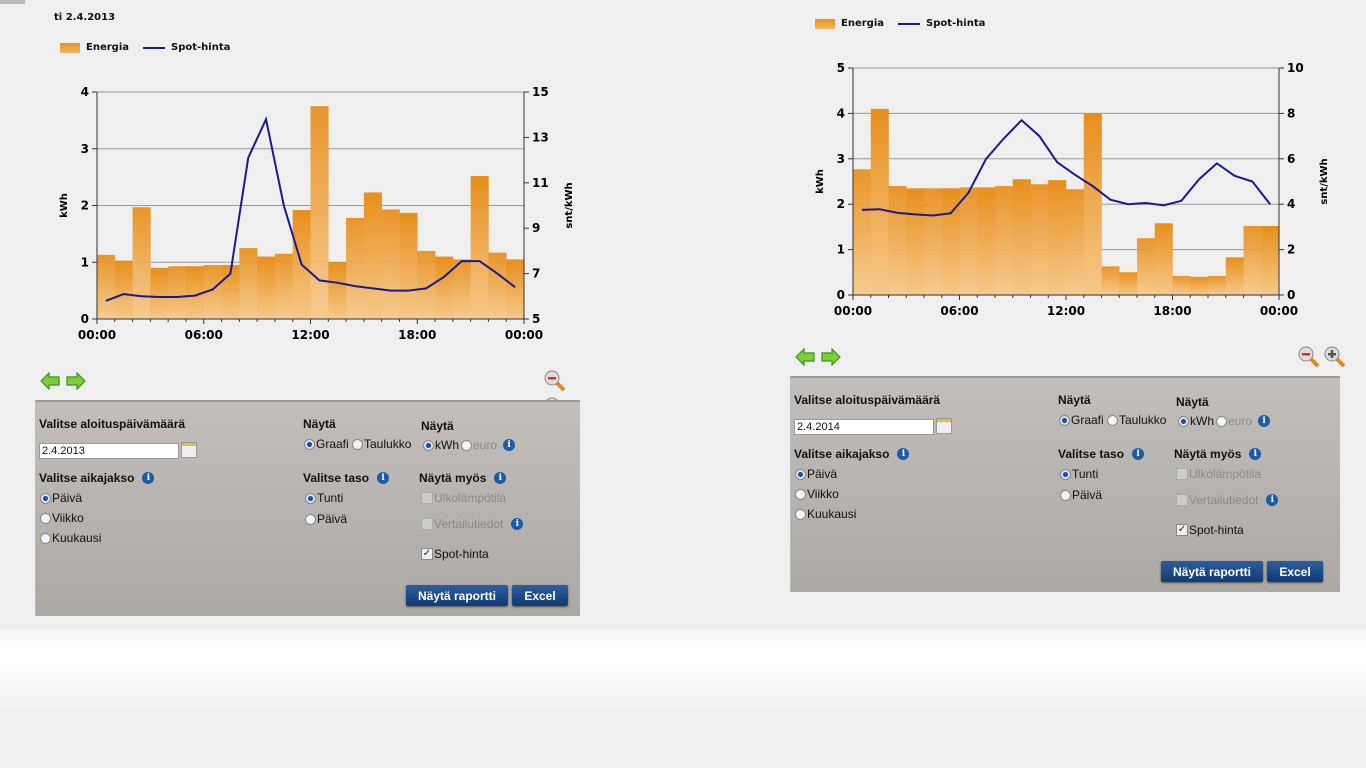 The image size is (1366, 768). What do you see at coordinates (1101, 454) in the screenshot?
I see `level-heading: Valitse taso i` at bounding box center [1101, 454].